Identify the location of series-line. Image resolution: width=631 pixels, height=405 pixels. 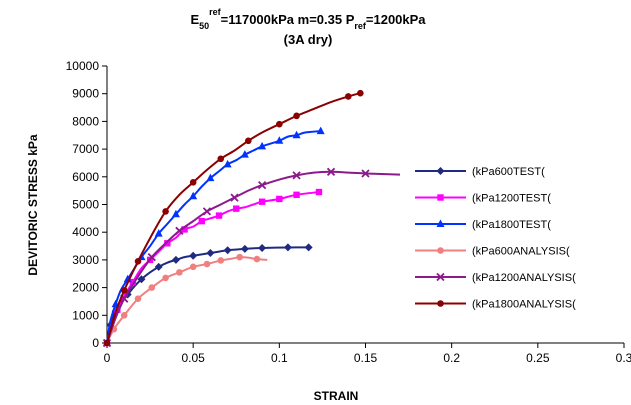
(213, 267).